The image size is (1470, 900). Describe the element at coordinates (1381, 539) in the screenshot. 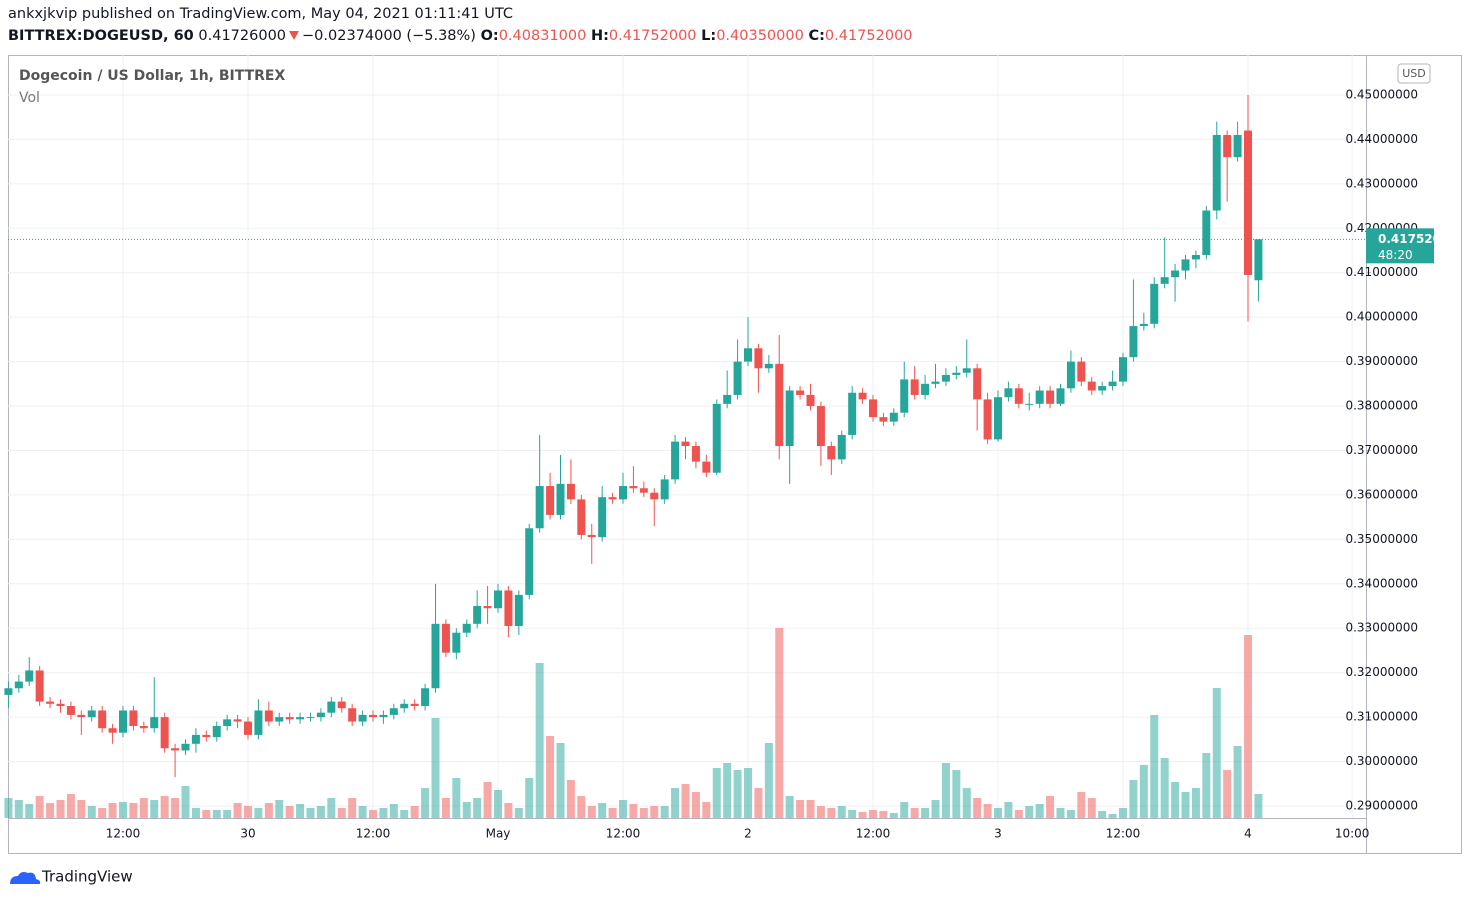

I see `y-tick-label: 0.35000000` at that location.